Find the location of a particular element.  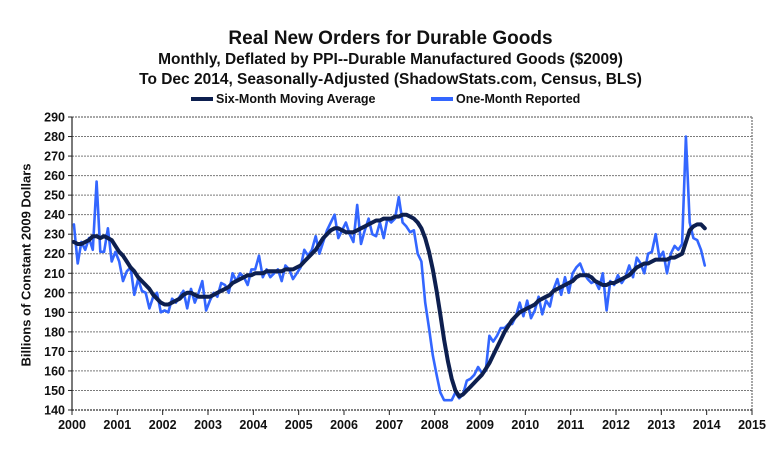

y-tick-label: 170 is located at coordinates (54, 352).